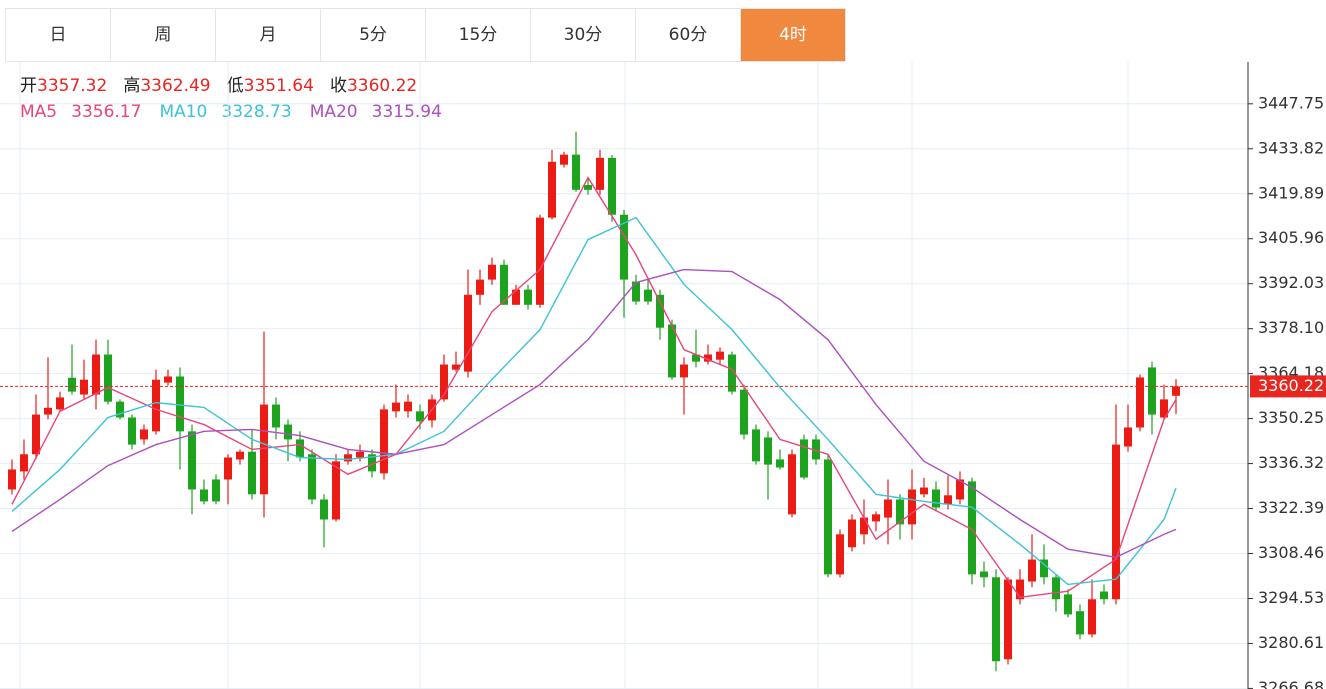  I want to click on last-price-box, so click(1288, 386).